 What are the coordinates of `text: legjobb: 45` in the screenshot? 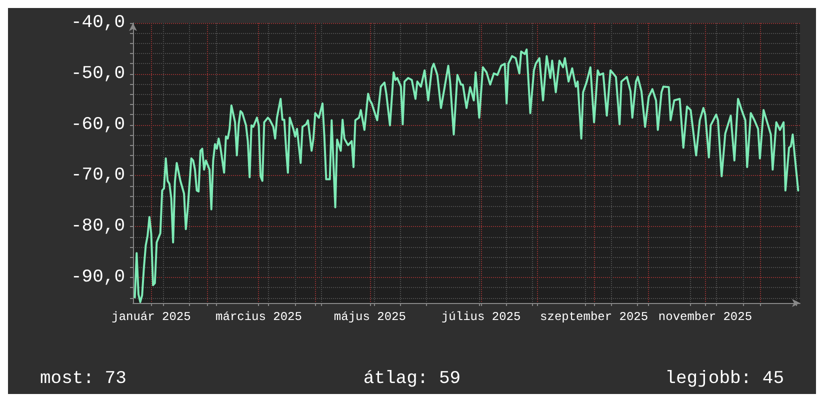 It's located at (724, 379).